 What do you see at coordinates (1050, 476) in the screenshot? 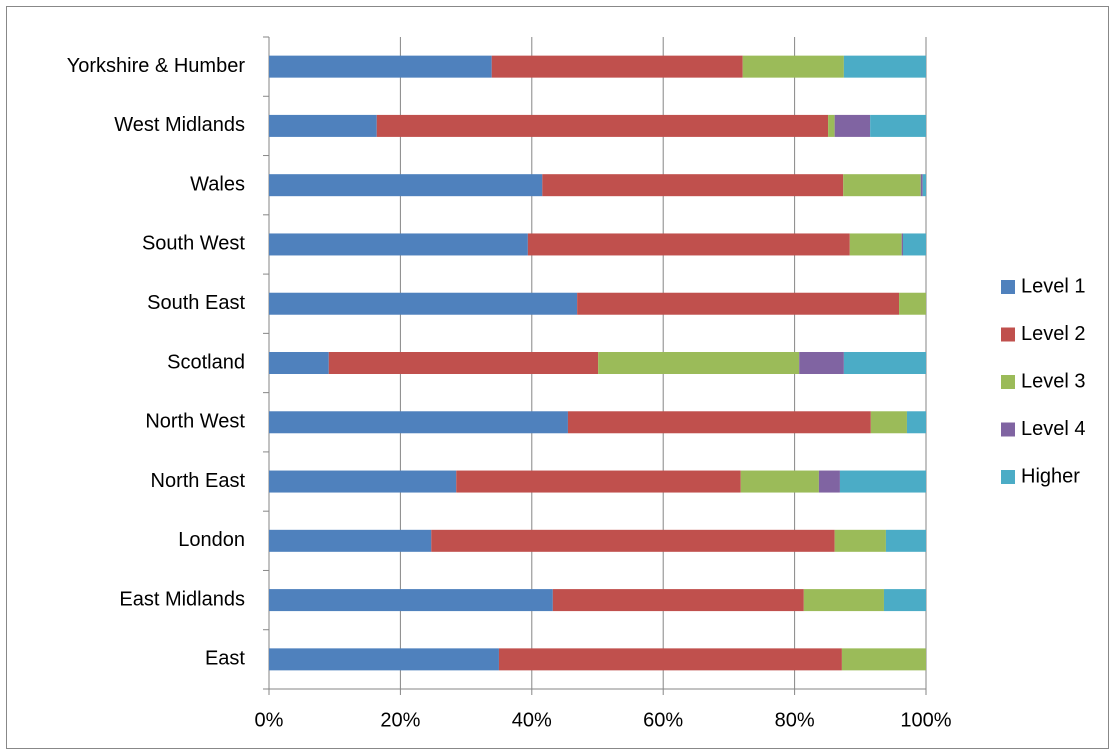
I see `legend-label: Higher` at bounding box center [1050, 476].